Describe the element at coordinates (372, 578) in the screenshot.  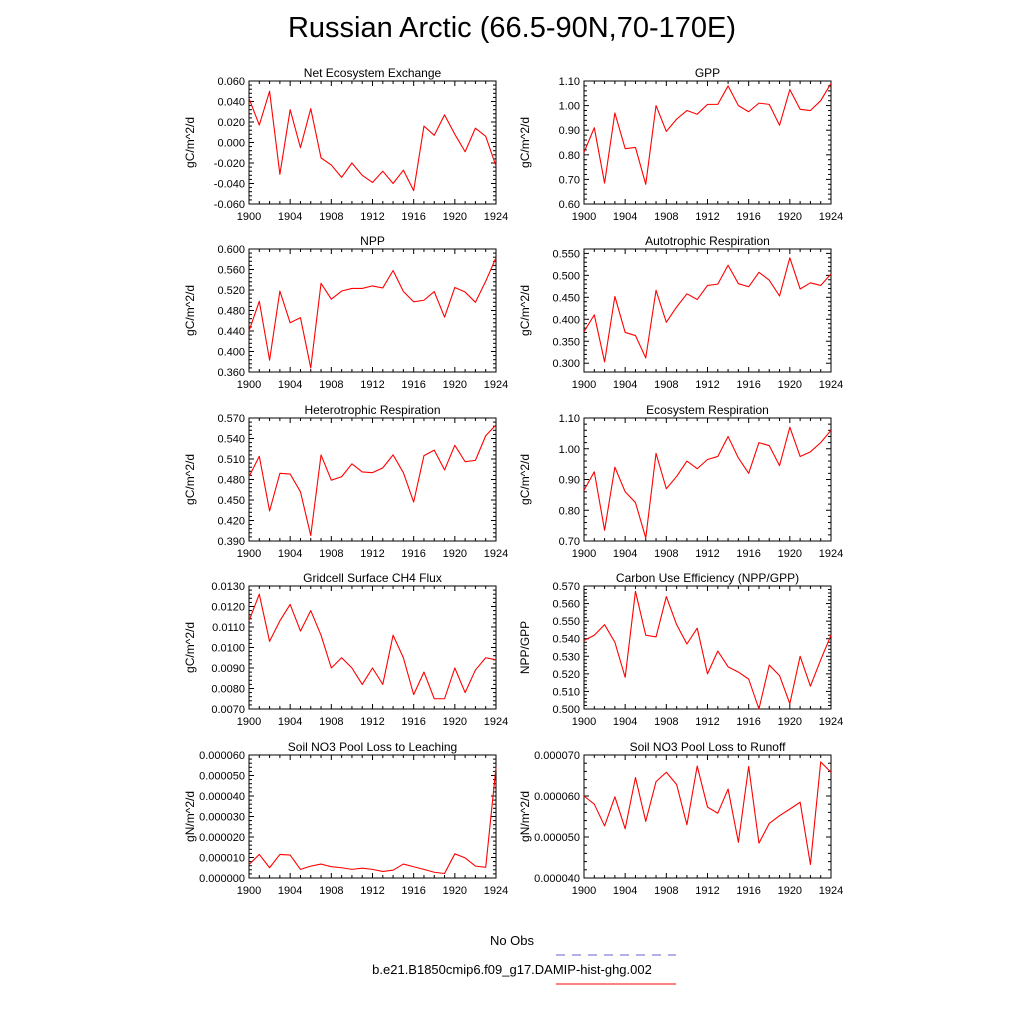
I see `panel-title: Gridcell Surface CH4 Flux` at that location.